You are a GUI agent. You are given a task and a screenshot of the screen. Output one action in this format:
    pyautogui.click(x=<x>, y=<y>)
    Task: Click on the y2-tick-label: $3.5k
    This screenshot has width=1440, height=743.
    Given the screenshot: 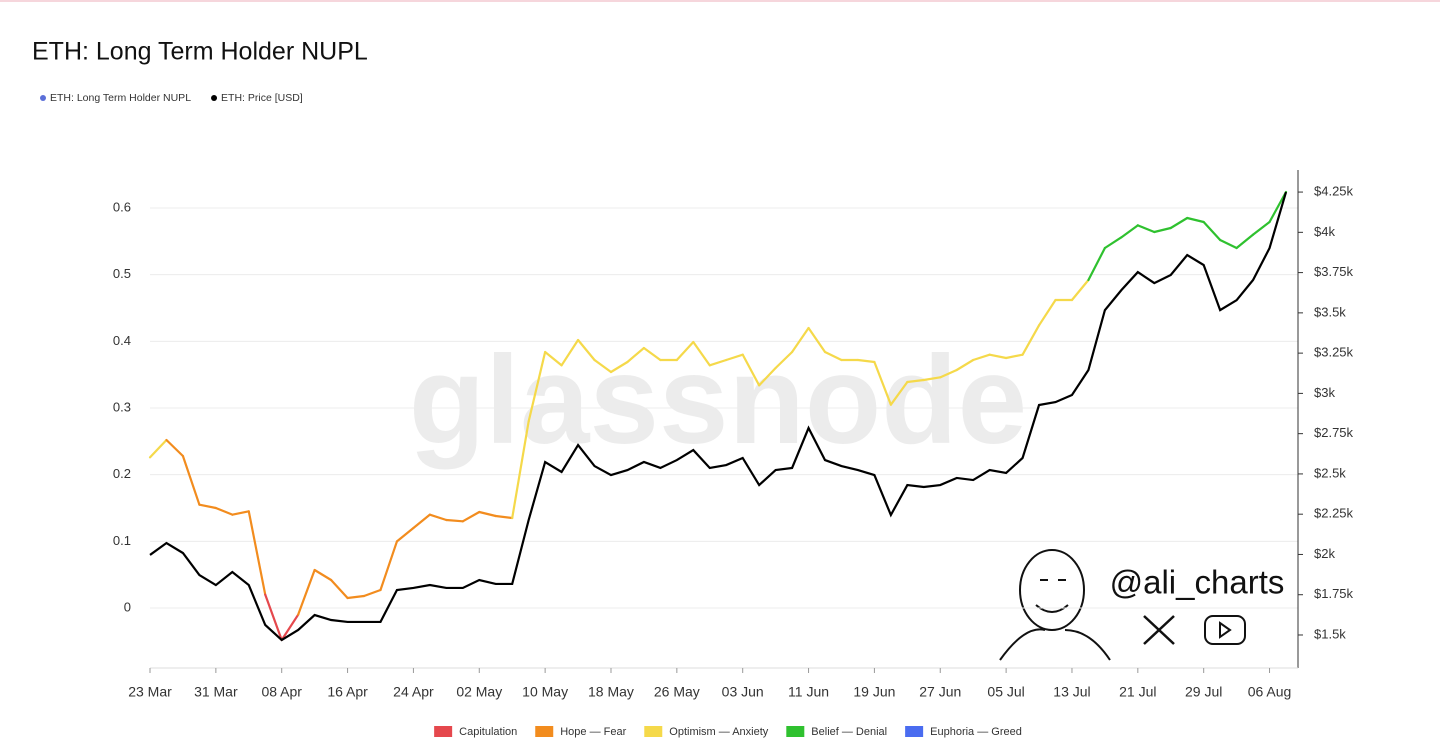 What is the action you would take?
    pyautogui.click(x=1330, y=311)
    